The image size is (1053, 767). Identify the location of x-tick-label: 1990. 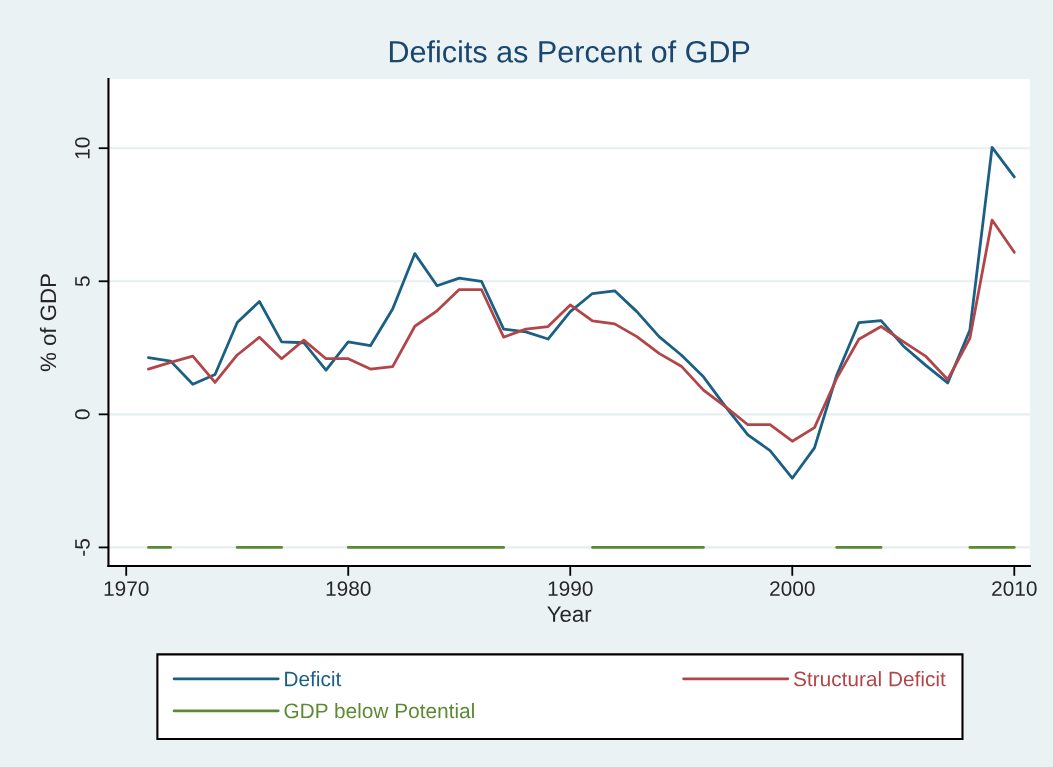
(570, 588).